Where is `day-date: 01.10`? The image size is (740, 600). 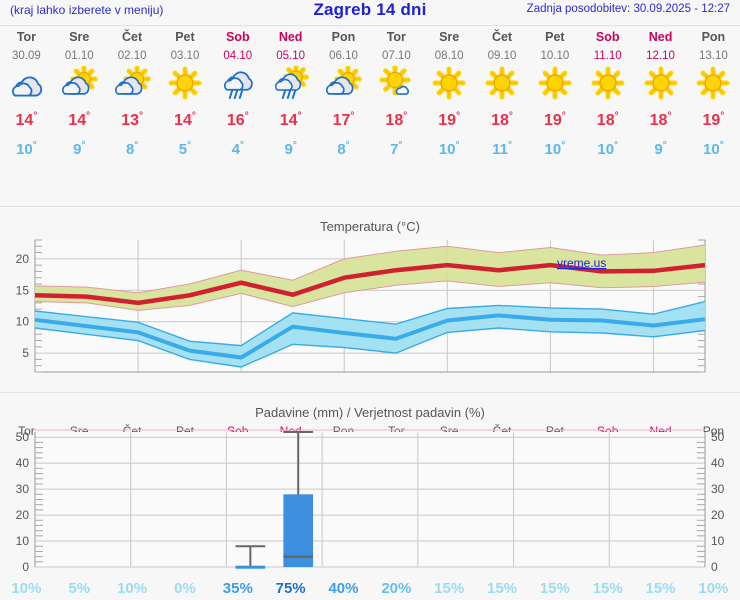 day-date: 01.10 is located at coordinates (79, 56).